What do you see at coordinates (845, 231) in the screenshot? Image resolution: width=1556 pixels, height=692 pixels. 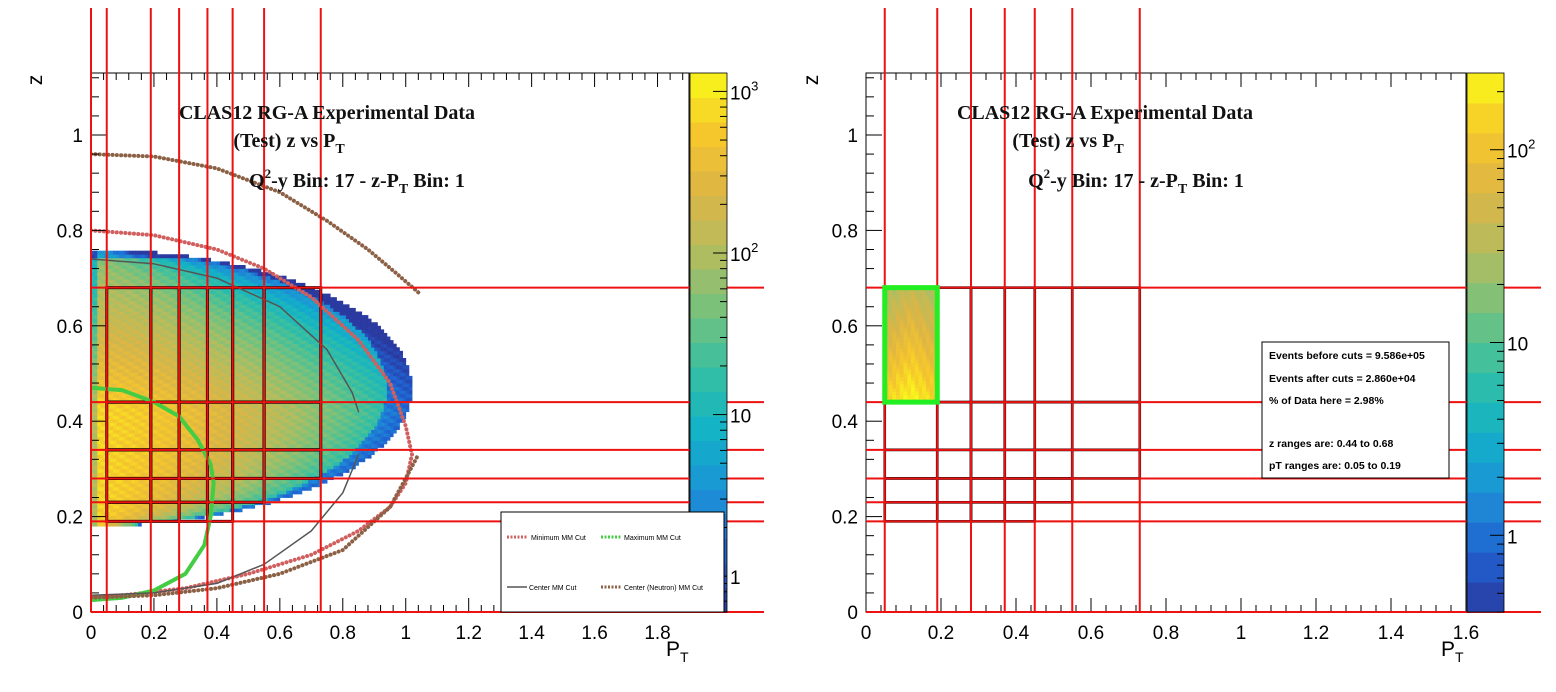 I see `right-y-tick-label: 0.8` at bounding box center [845, 231].